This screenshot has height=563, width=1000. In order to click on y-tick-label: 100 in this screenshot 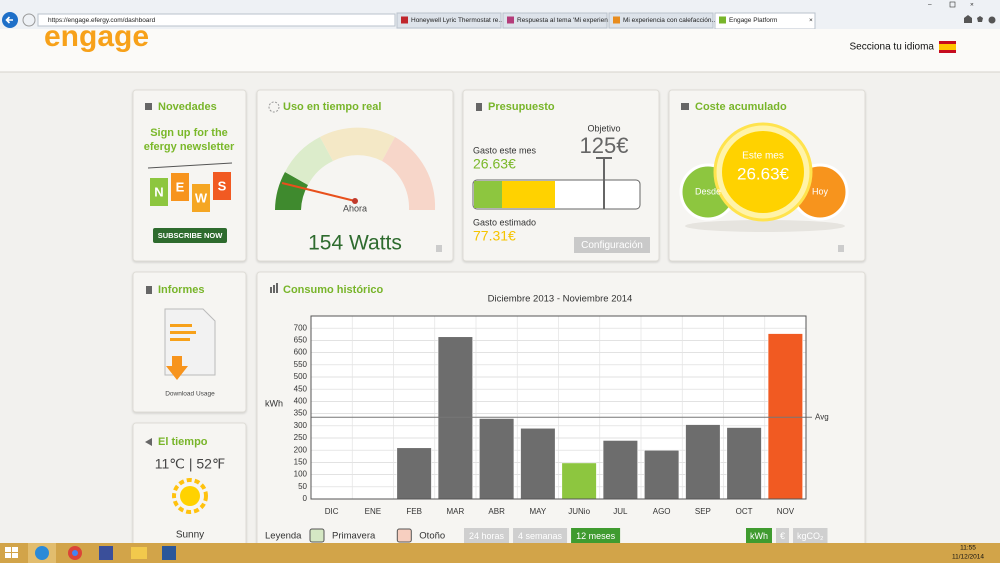, I will do `click(301, 474)`.